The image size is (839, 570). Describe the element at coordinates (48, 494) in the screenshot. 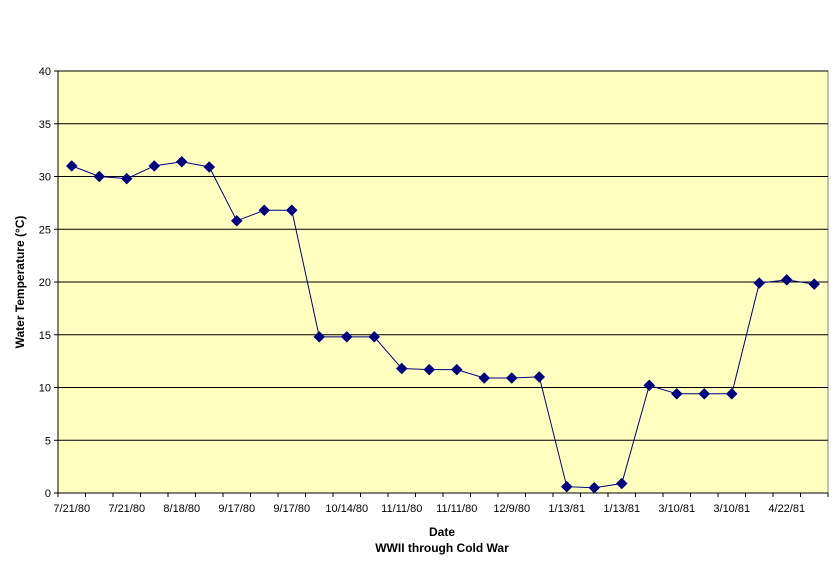

I see `y-tick-label: 0` at that location.